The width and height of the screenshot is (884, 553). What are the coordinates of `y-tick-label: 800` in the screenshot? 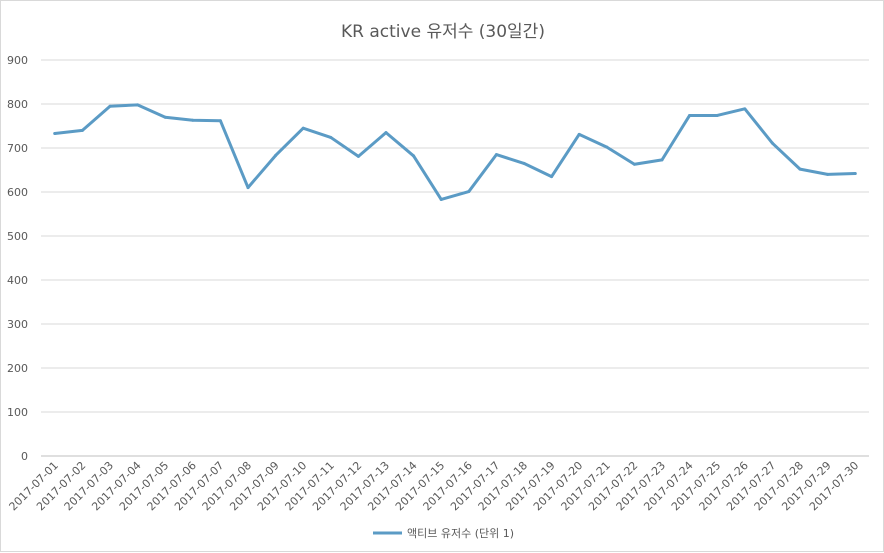 It's located at (17, 104).